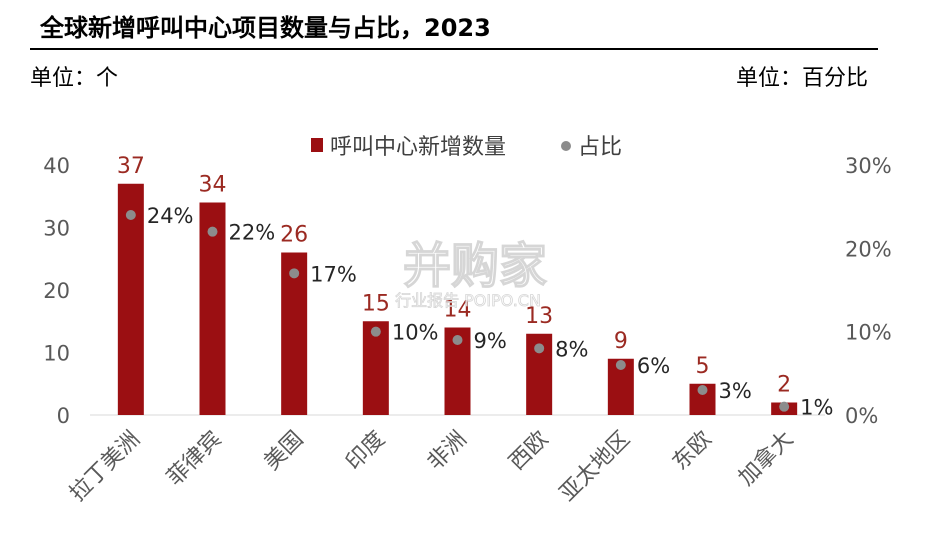  I want to click on legend-label-dot: 占比, so click(600, 147).